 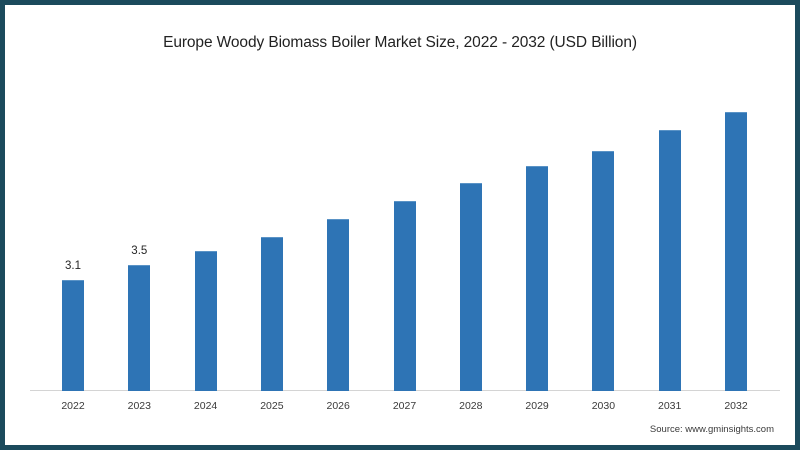 I want to click on bar-2032, so click(x=736, y=251).